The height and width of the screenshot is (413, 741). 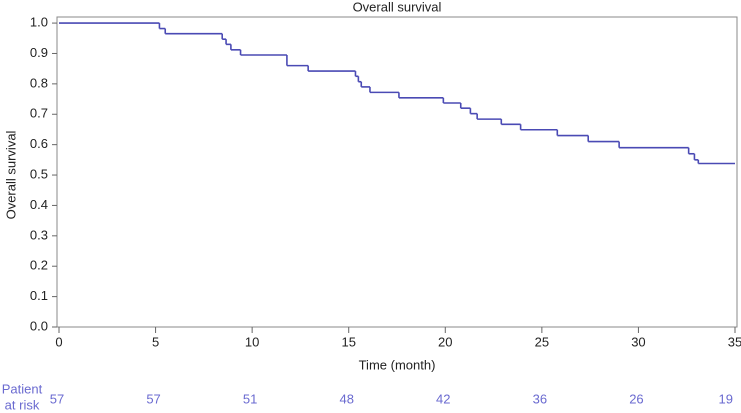 What do you see at coordinates (39, 82) in the screenshot?
I see `y-tick-label: 0.8` at bounding box center [39, 82].